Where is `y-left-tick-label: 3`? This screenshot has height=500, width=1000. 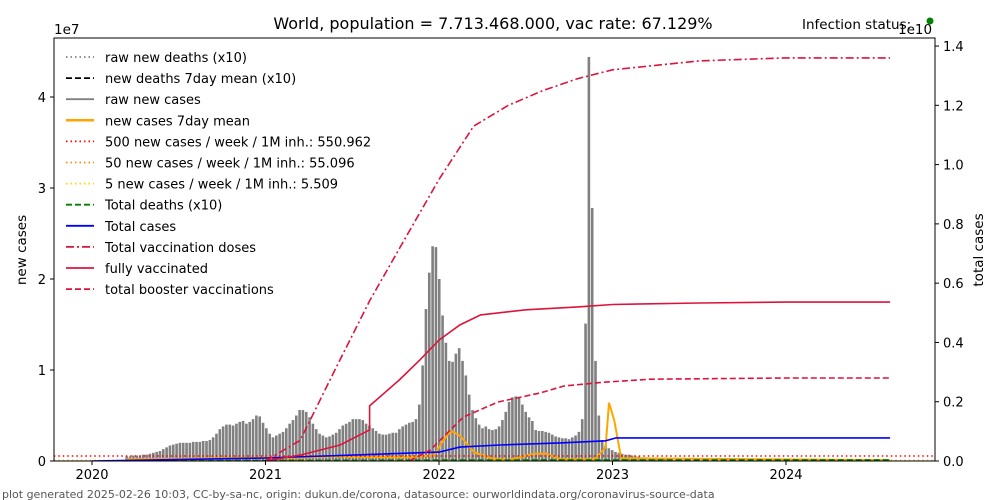 y-left-tick-label: 3 is located at coordinates (42, 189).